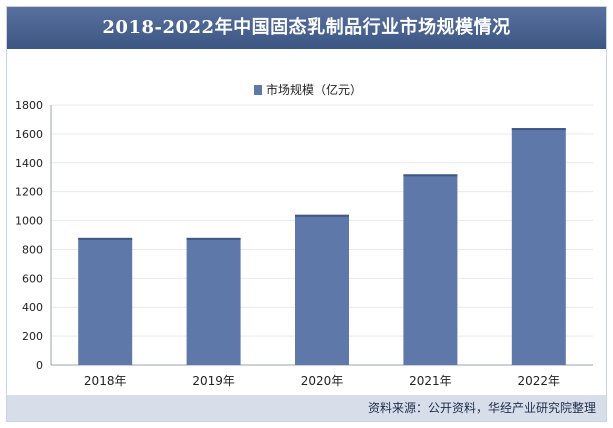  I want to click on y-tick-label: 1000, so click(29, 221).